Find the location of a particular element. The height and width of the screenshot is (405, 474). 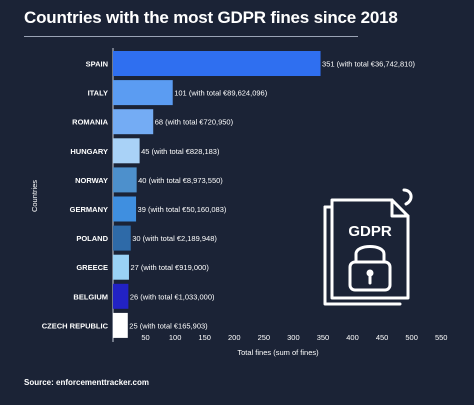

category-label: CZECH REPUBLIC is located at coordinates (75, 325).